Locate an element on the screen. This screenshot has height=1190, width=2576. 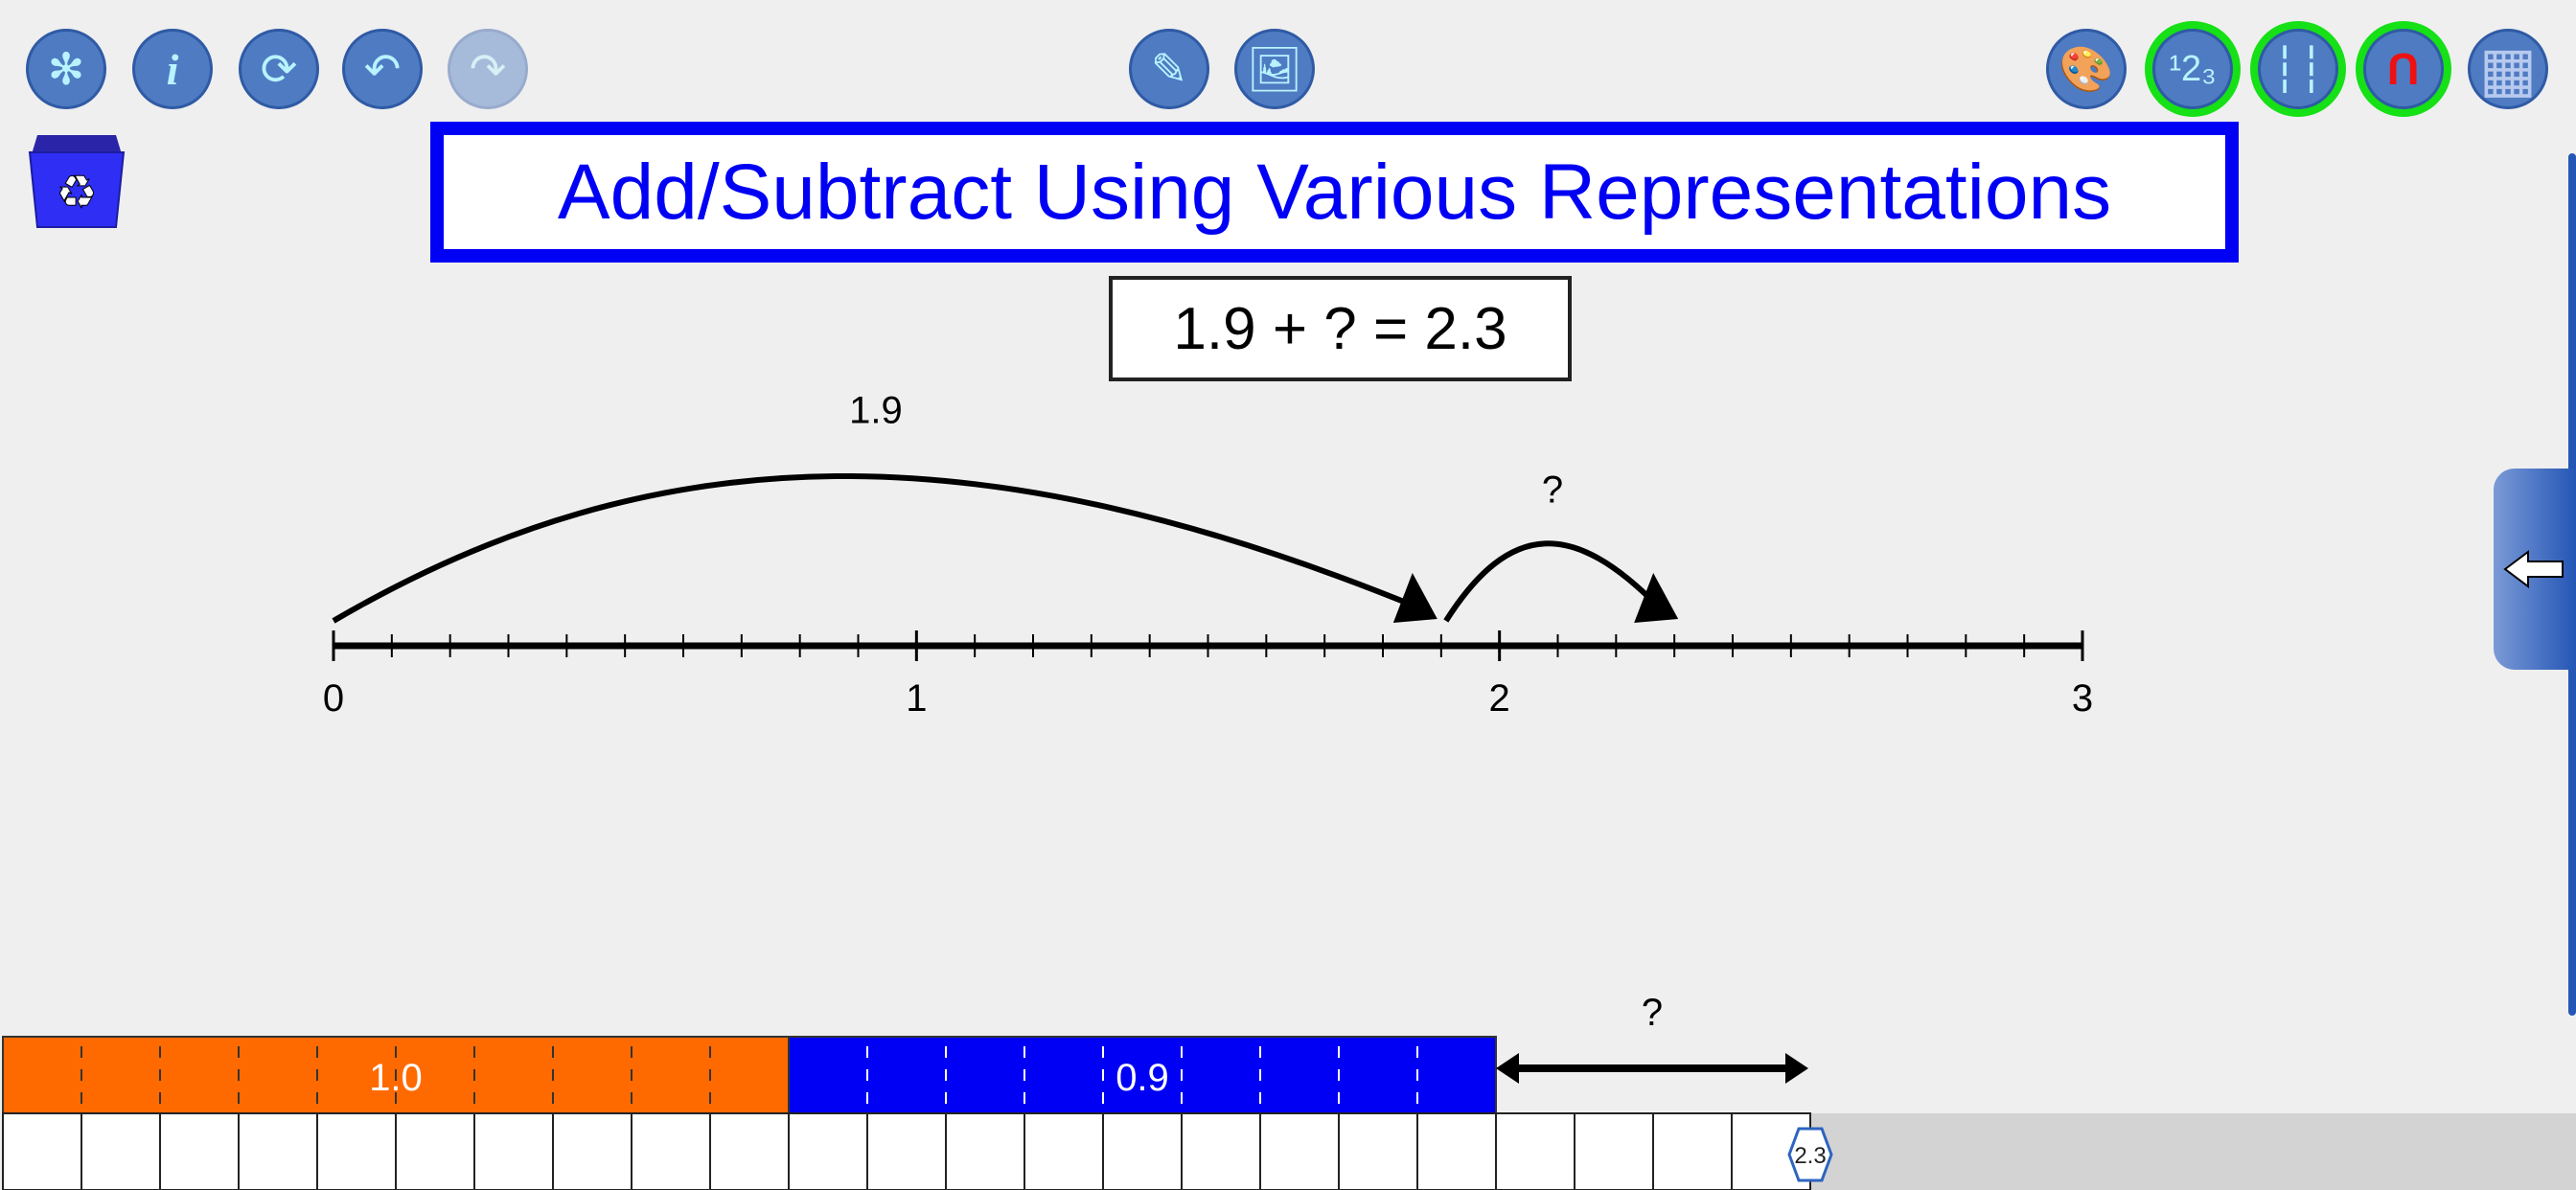
tick-label: 3 is located at coordinates (2082, 699).